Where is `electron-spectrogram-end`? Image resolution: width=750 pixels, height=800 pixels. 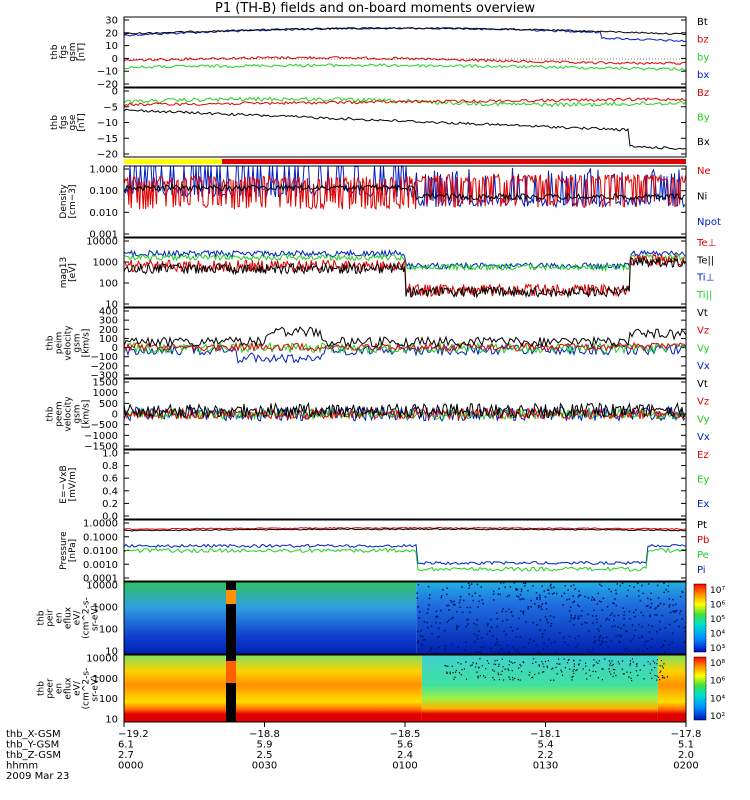 electron-spectrogram-end is located at coordinates (671, 688).